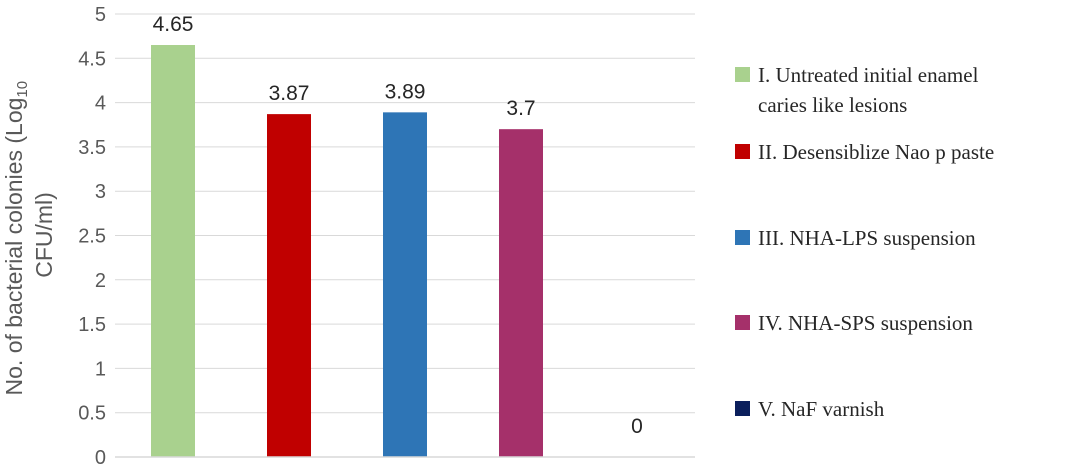  What do you see at coordinates (173, 24) in the screenshot?
I see `bar-value-label: 4.65` at bounding box center [173, 24].